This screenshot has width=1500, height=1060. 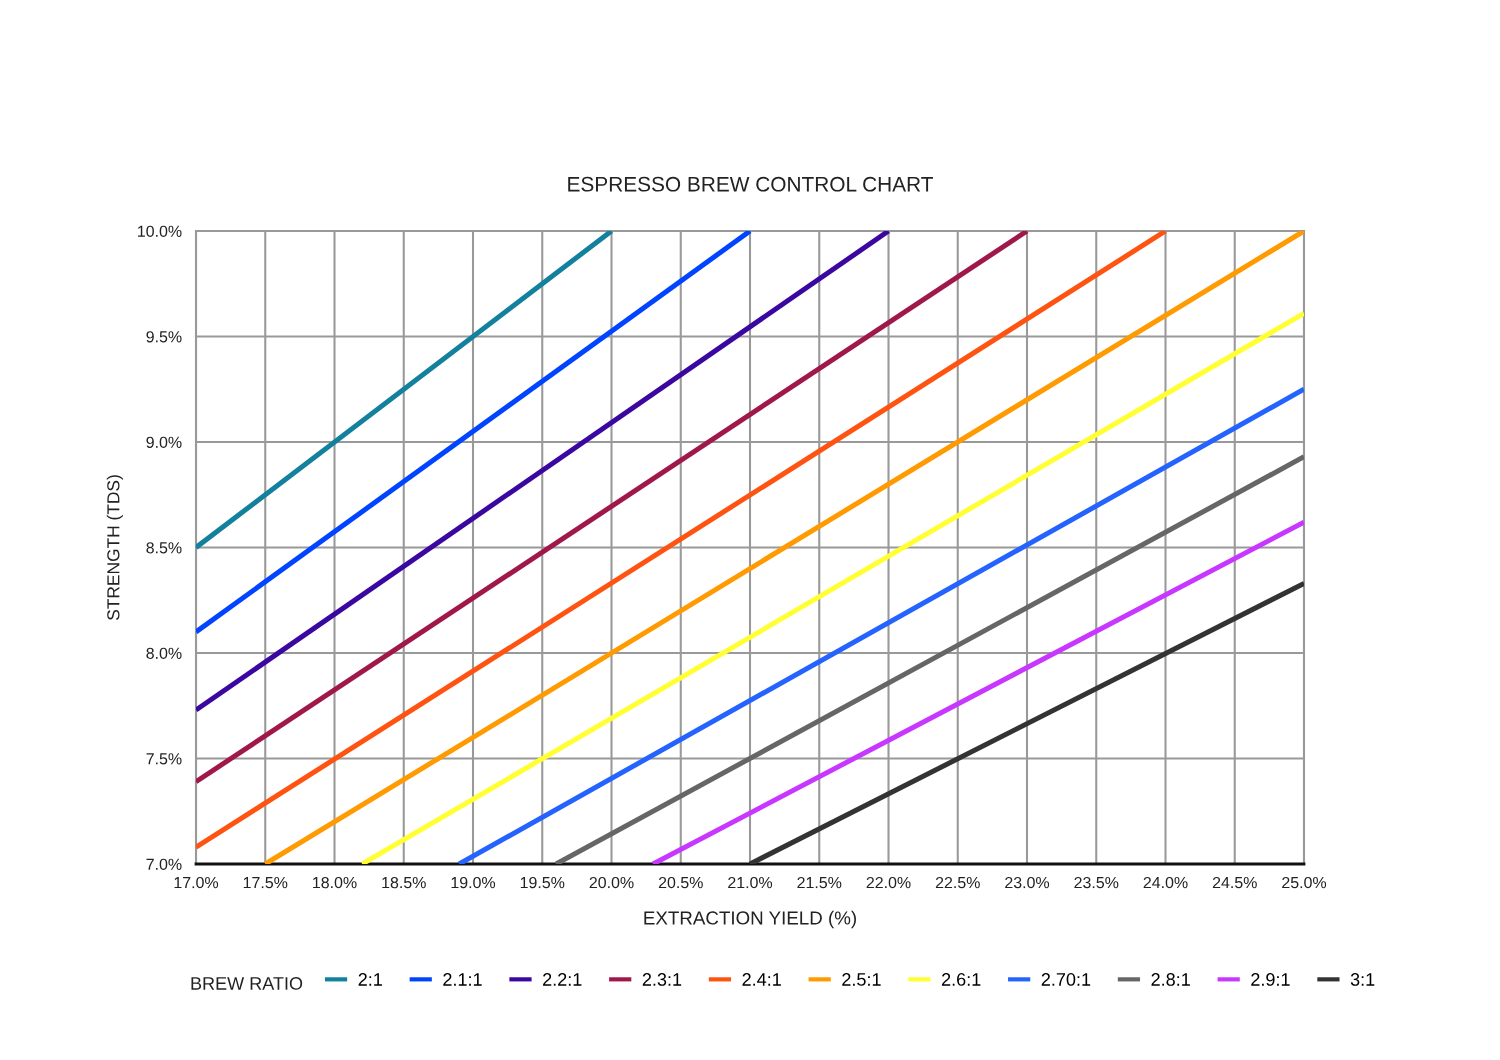 What do you see at coordinates (164, 442) in the screenshot?
I see `y-tick-label: 9.0%` at bounding box center [164, 442].